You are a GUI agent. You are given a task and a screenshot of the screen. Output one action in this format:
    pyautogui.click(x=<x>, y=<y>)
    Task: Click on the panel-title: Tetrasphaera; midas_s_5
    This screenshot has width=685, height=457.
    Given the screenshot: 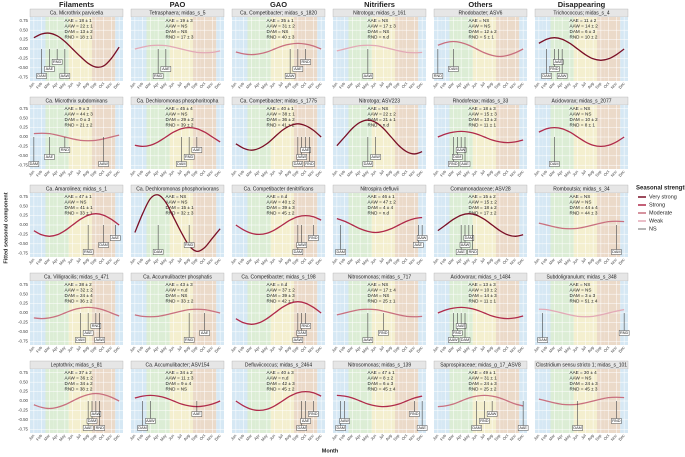 What is the action you would take?
    pyautogui.click(x=177, y=14)
    